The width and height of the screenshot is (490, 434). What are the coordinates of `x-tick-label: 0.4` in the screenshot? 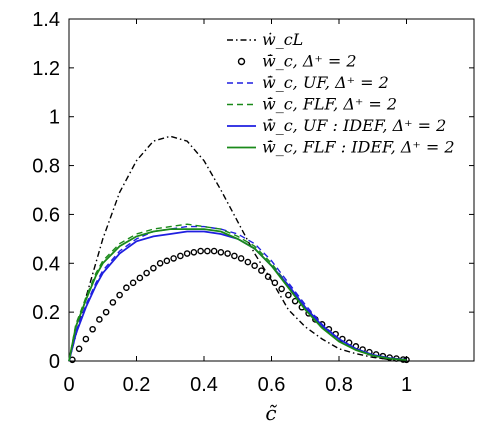 It's located at (204, 385).